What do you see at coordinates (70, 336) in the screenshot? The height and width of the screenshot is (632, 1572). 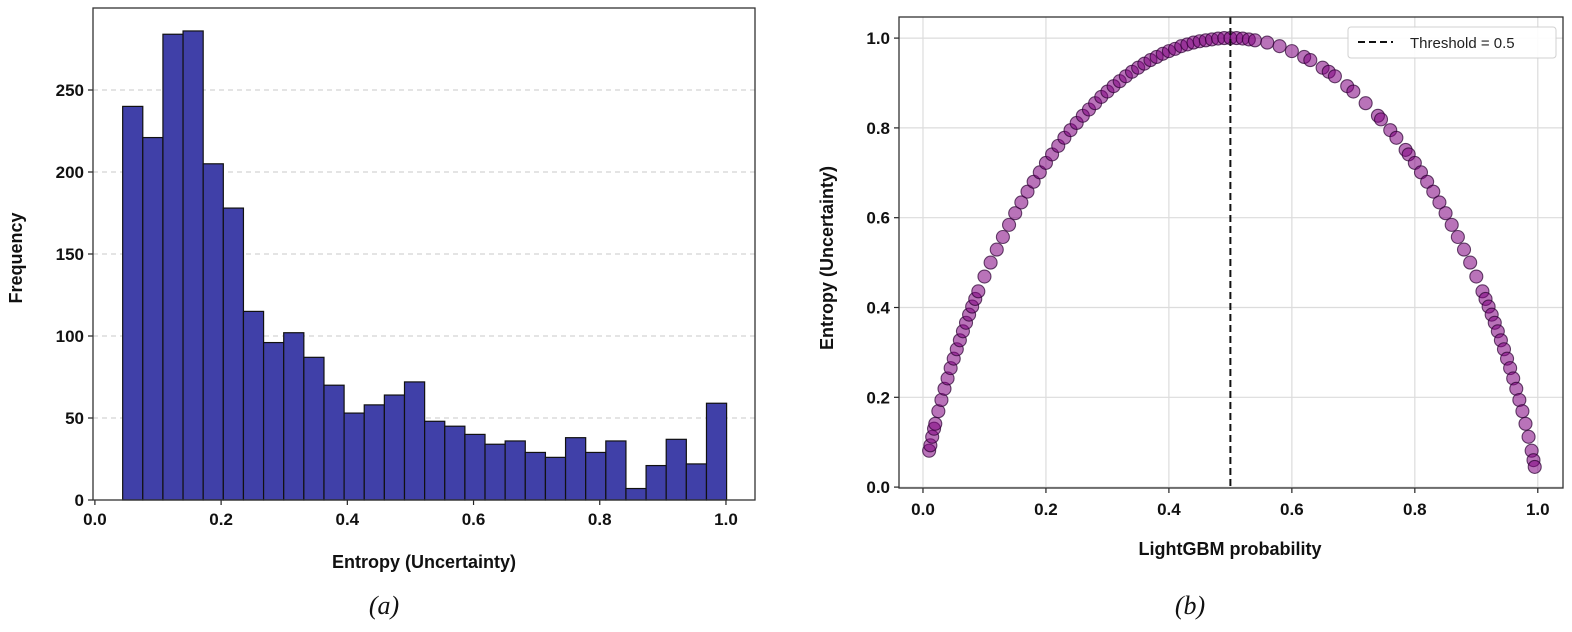 I see `hist-y-tick-label: 100` at bounding box center [70, 336].